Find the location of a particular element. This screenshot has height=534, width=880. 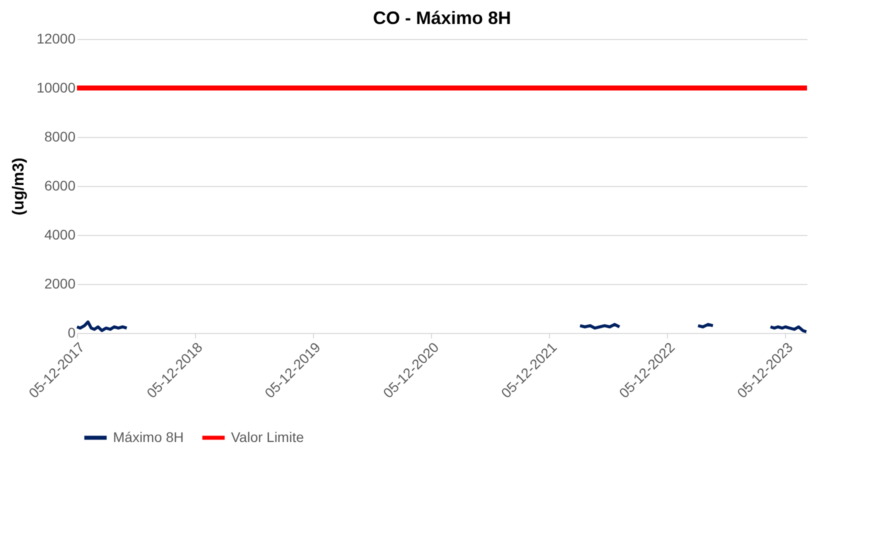

chart-title: CO - Máximo 8H is located at coordinates (442, 18).